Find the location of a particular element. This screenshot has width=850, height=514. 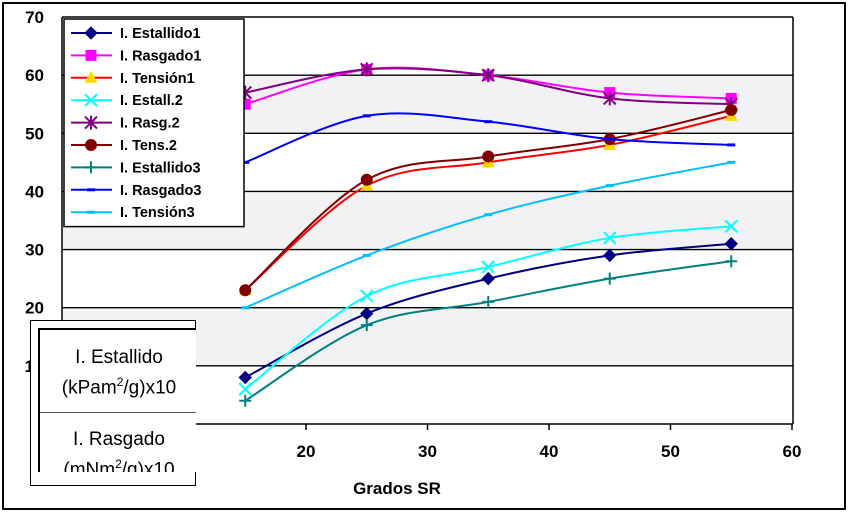

units-rasgado: I. Rasgado (mNm2/g)x10 is located at coordinates (118, 450).